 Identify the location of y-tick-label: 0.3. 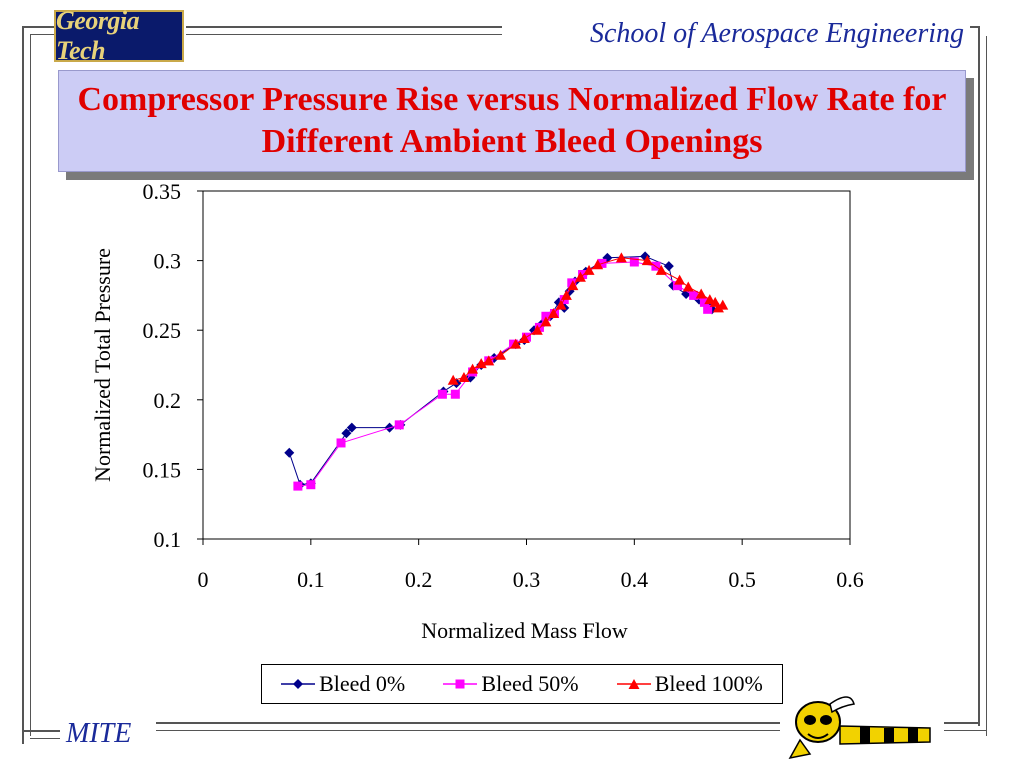
(168, 261).